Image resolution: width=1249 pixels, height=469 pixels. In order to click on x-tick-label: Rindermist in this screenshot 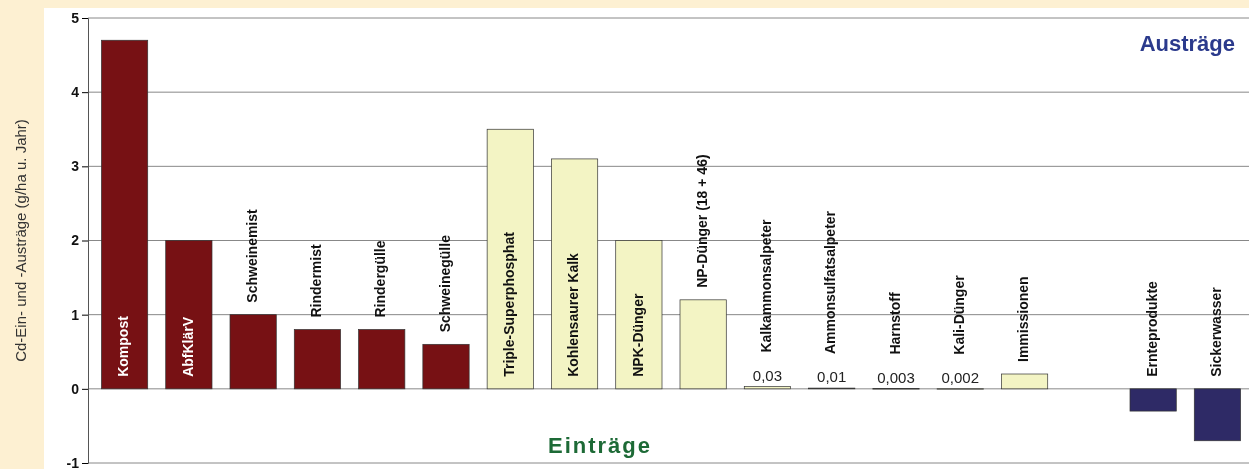, I will do `click(316, 281)`.